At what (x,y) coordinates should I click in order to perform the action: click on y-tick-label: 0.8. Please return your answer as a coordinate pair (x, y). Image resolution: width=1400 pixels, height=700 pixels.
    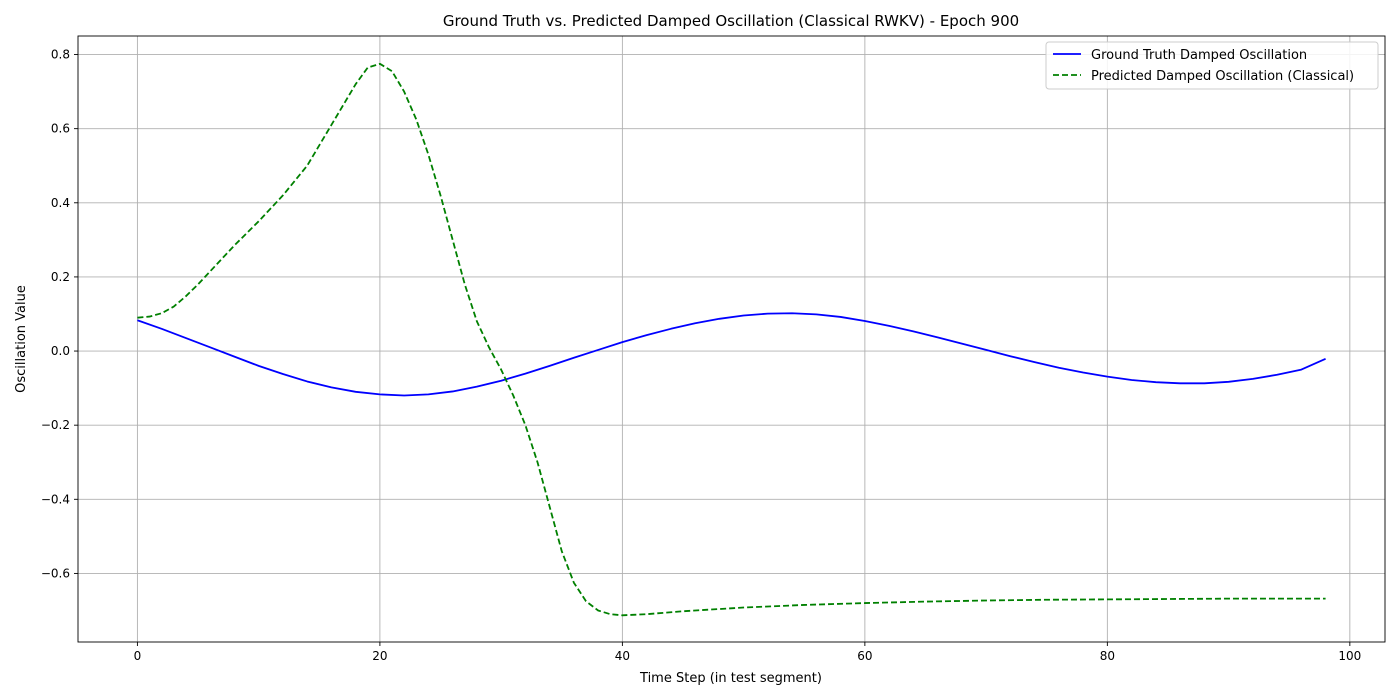
    Looking at the image, I should click on (60, 55).